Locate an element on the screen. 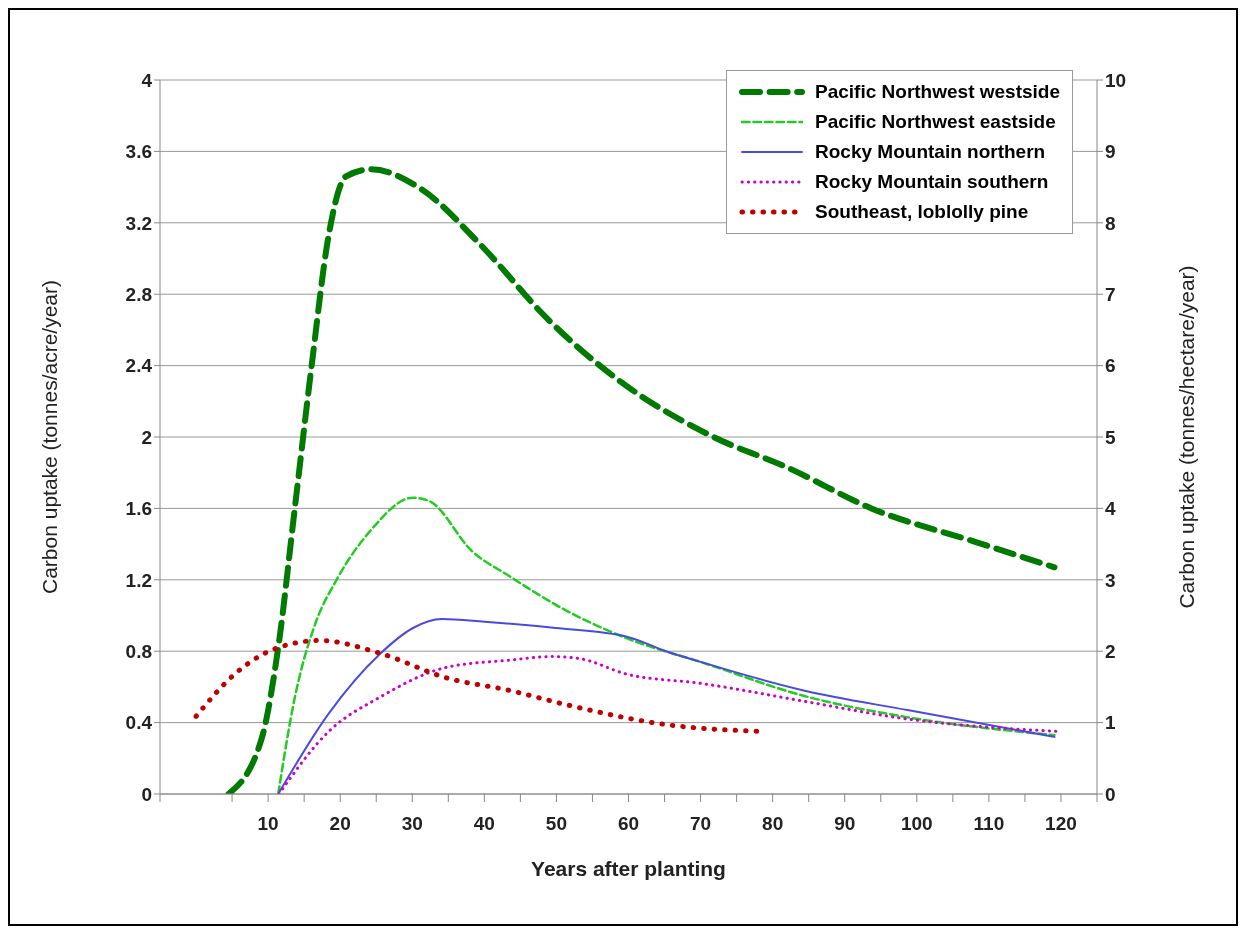 Image resolution: width=1249 pixels, height=940 pixels. y-tick-label: 0 is located at coordinates (146, 794).